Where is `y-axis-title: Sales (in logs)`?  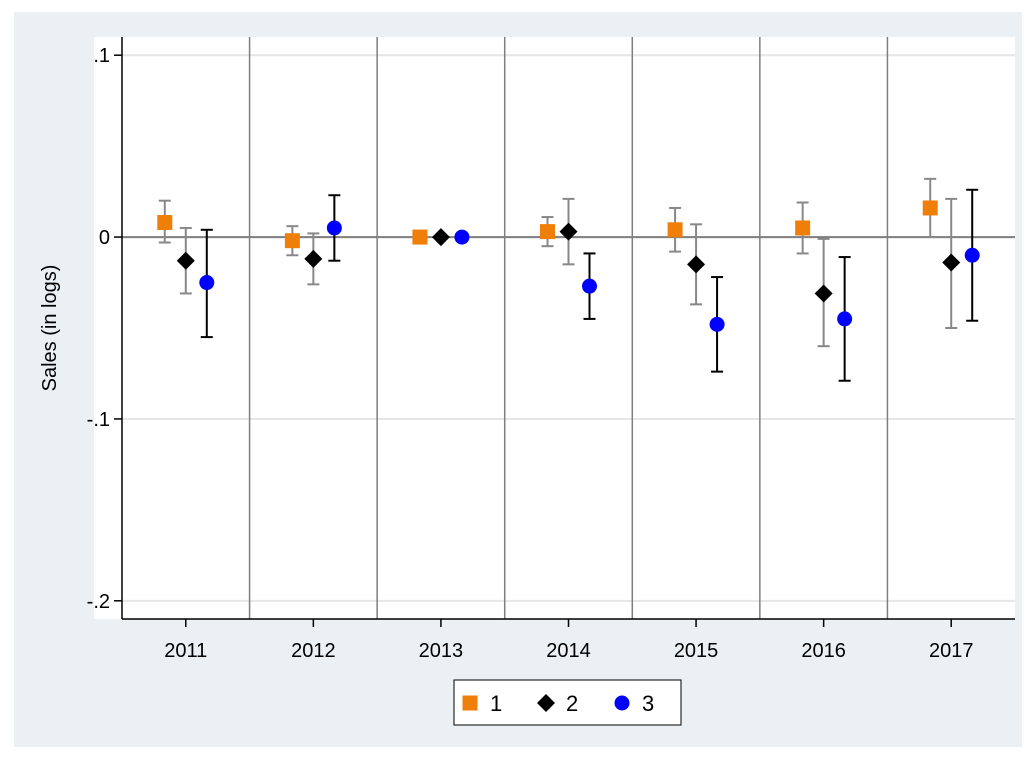
y-axis-title: Sales (in logs) is located at coordinates (50, 328).